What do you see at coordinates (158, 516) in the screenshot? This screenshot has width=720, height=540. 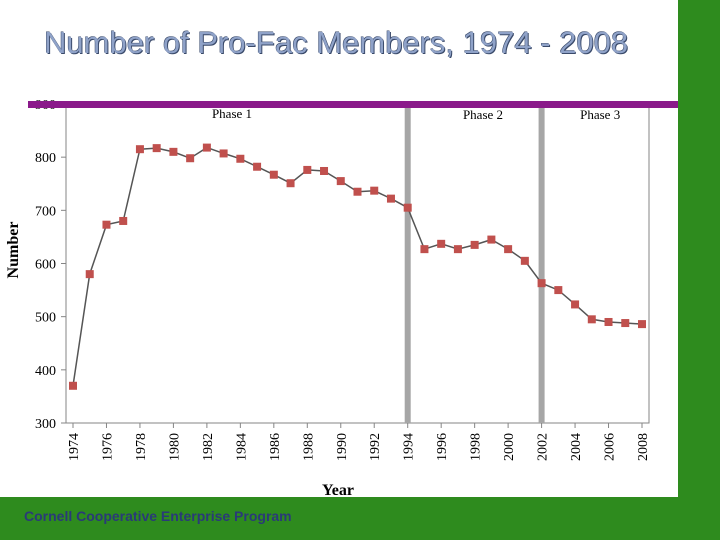 I see `footer-text: Cornell Cooperative Enterprise Program` at bounding box center [158, 516].